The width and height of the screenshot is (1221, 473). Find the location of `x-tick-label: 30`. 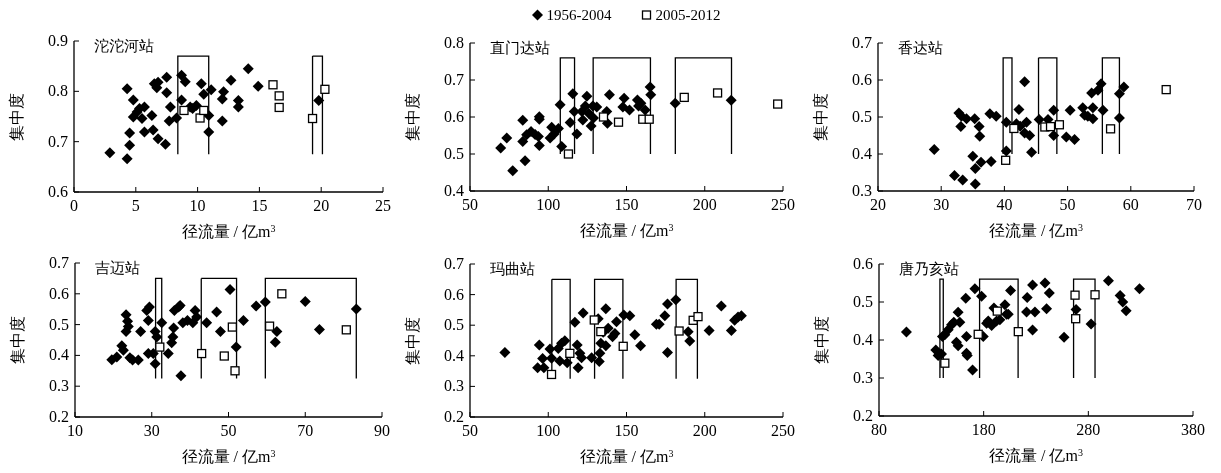

x-tick-label: 30 is located at coordinates (941, 204).